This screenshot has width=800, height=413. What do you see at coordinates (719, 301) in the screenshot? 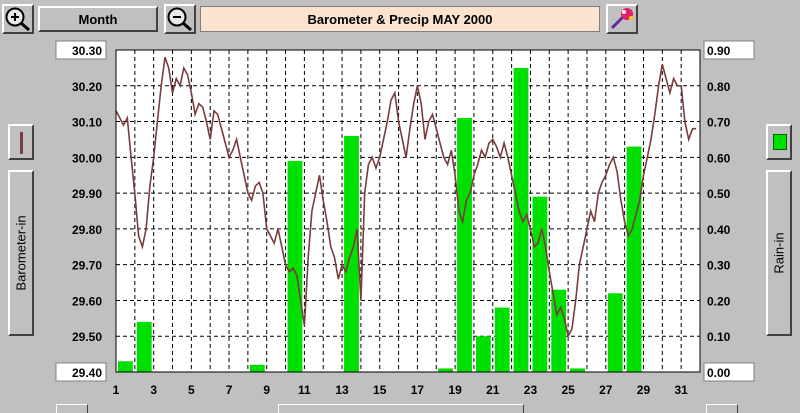
I see `right-y-tick-label: 0.20` at bounding box center [719, 301].